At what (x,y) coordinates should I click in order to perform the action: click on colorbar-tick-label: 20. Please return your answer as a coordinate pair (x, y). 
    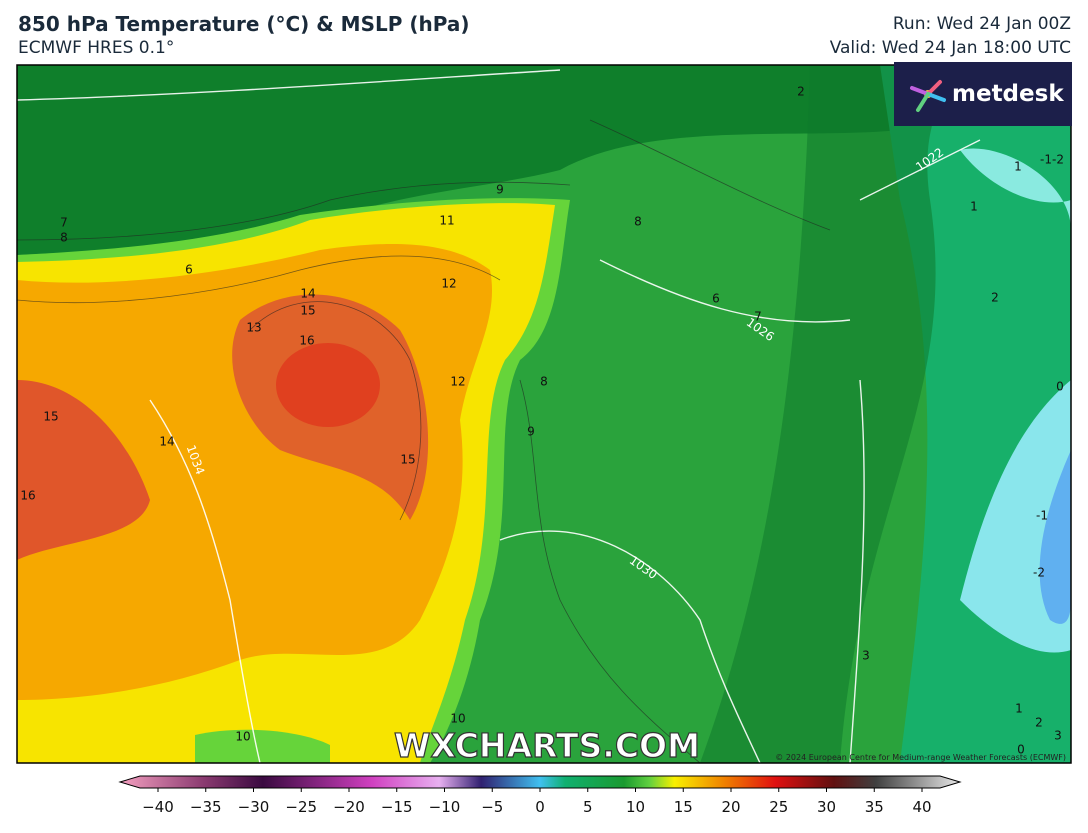
    Looking at the image, I should click on (730, 807).